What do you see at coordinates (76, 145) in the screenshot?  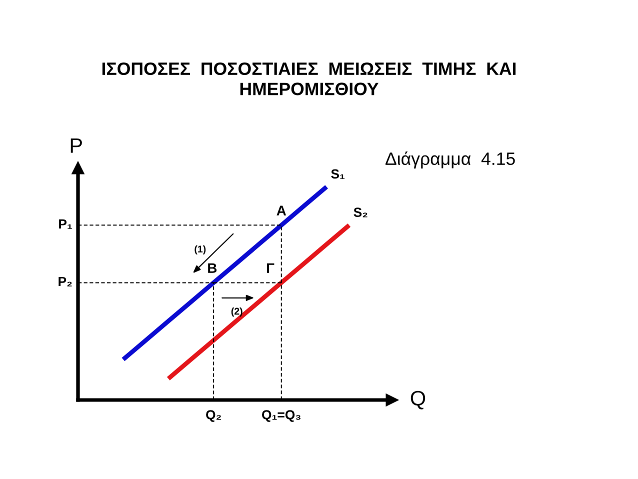 I see `y-axis-title: P` at bounding box center [76, 145].